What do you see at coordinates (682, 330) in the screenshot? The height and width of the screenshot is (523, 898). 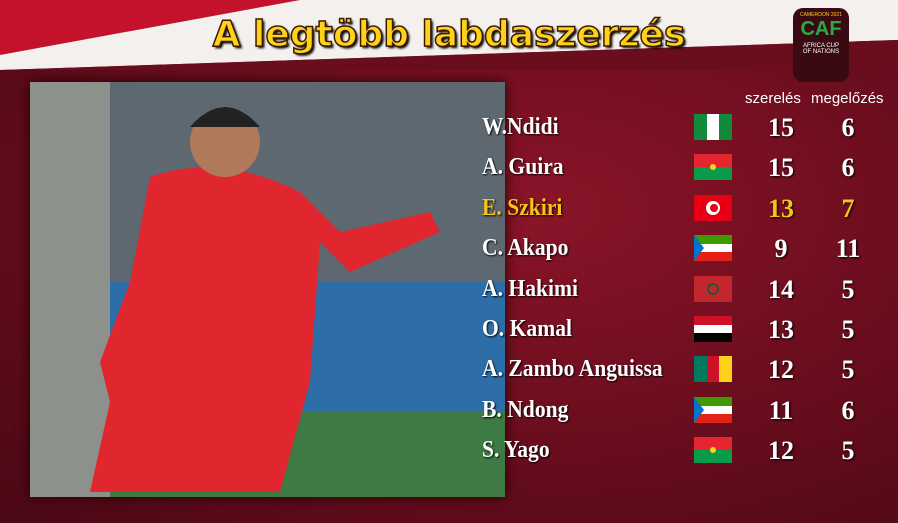 I see `table-row: O. Kamal 13 5` at bounding box center [682, 330].